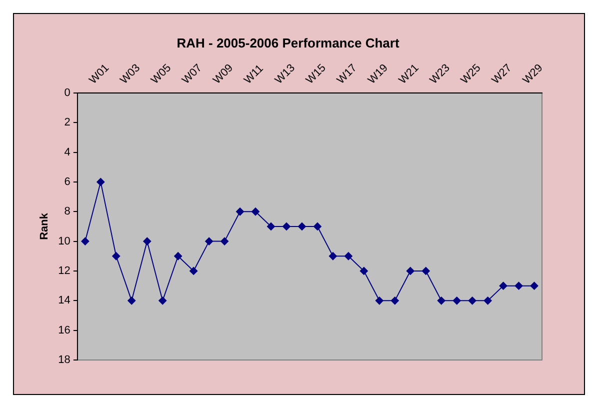 This screenshot has height=407, width=597. I want to click on x-tick-label: W11, so click(254, 74).